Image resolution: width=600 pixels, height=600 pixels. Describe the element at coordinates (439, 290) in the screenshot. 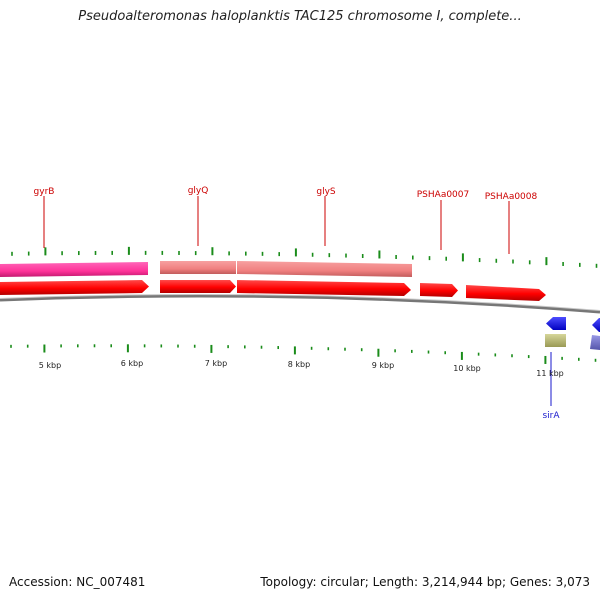

I see `gene-arrow-PSHAa0007` at that location.